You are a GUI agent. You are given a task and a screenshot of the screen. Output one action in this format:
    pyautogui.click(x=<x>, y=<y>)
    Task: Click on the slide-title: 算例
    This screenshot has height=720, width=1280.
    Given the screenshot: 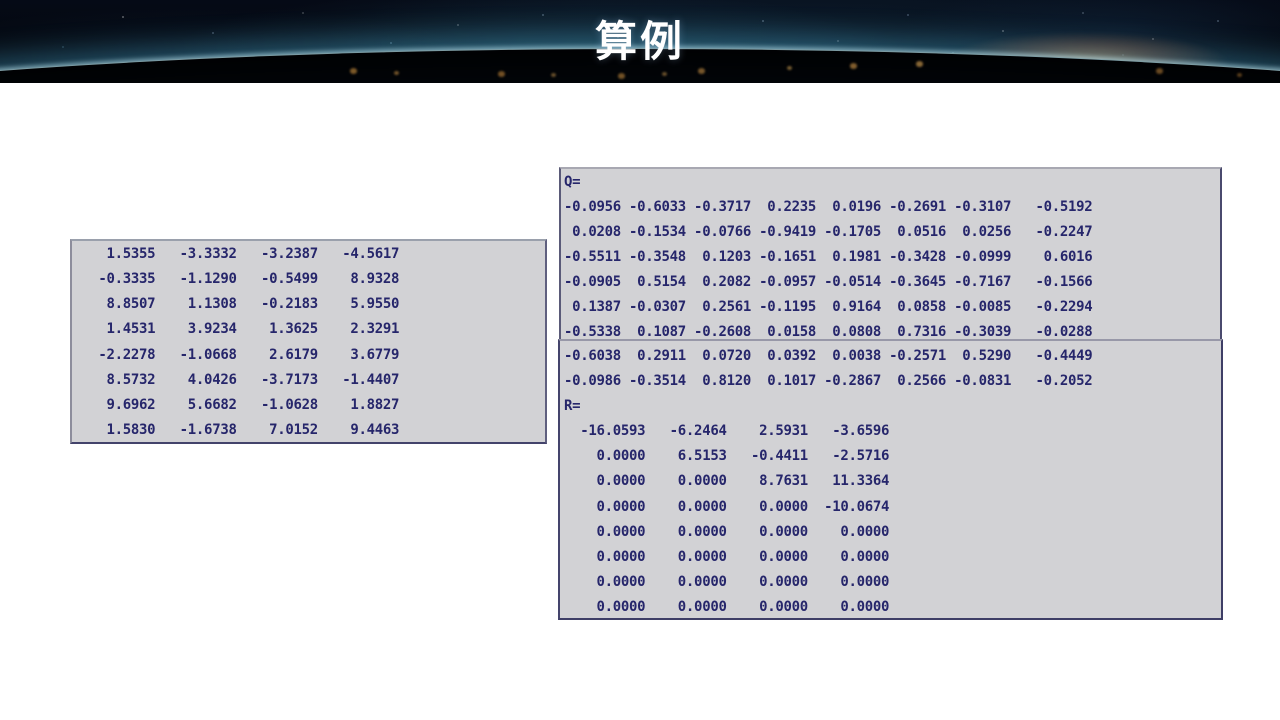 What is the action you would take?
    pyautogui.click(x=639, y=41)
    